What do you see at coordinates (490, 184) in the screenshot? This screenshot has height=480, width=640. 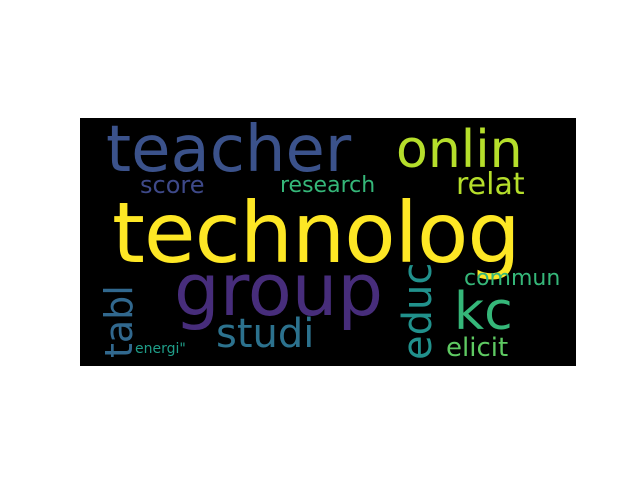 I see `word-relat: relat` at bounding box center [490, 184].